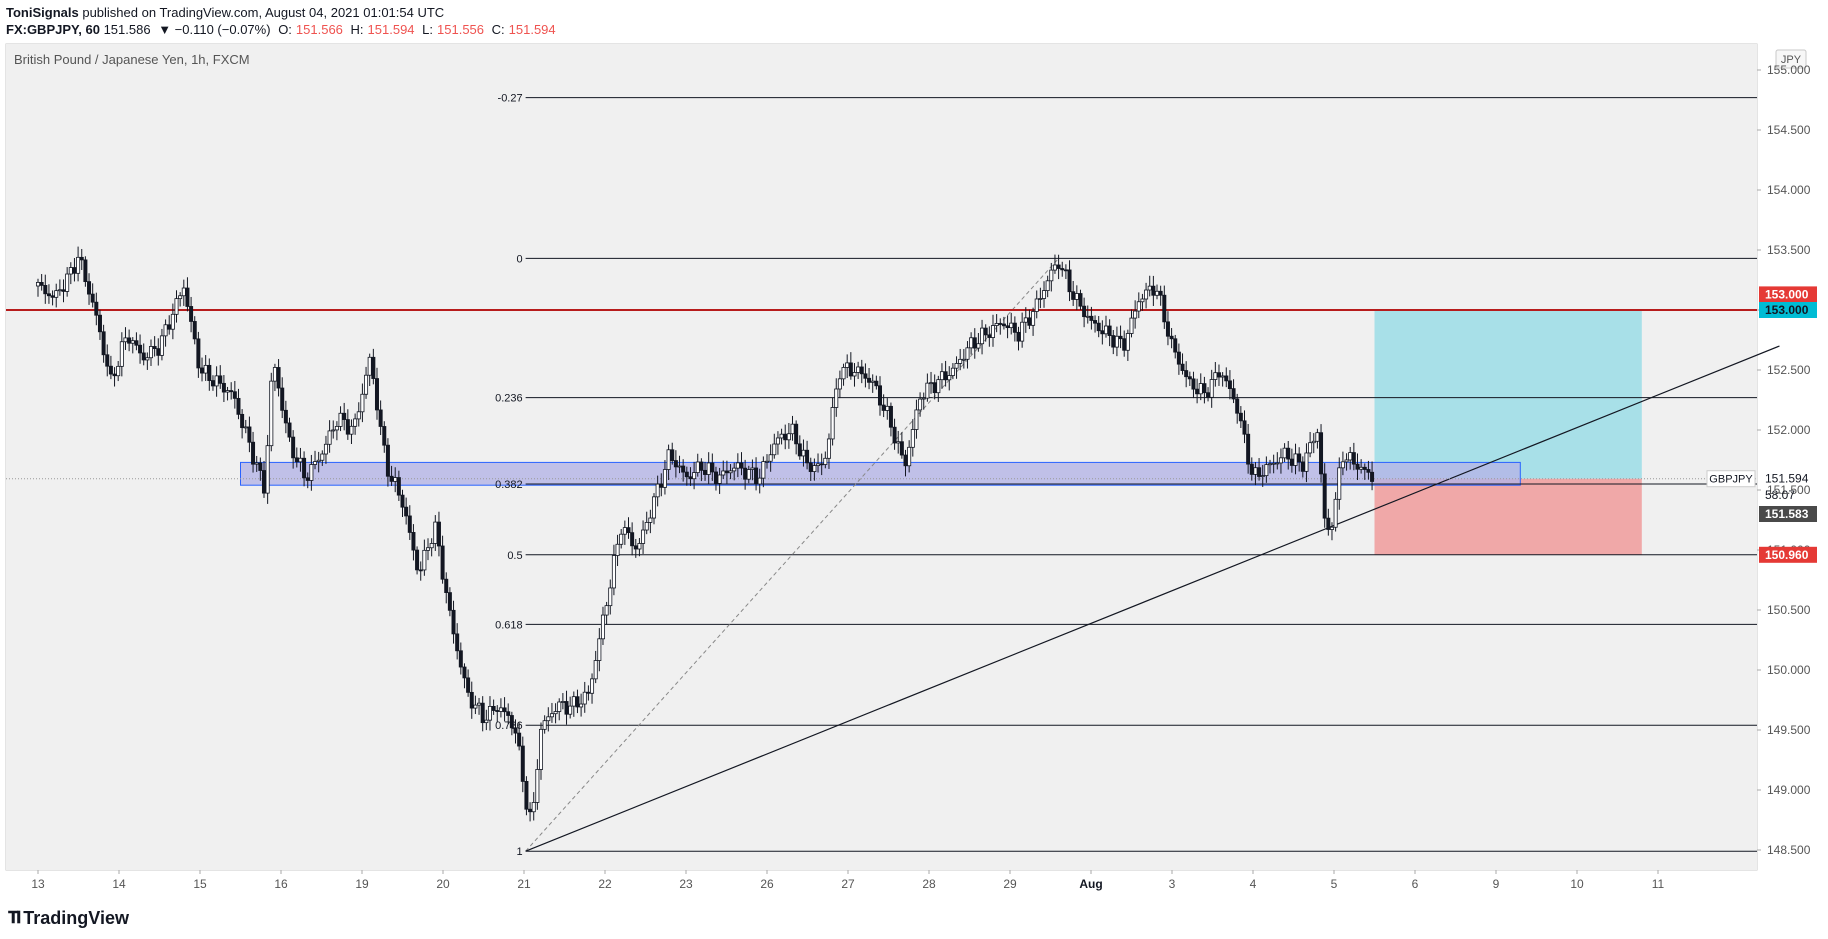 This screenshot has width=1828, height=939. Describe the element at coordinates (200, 884) in the screenshot. I see `x-tick-label: 15` at that location.